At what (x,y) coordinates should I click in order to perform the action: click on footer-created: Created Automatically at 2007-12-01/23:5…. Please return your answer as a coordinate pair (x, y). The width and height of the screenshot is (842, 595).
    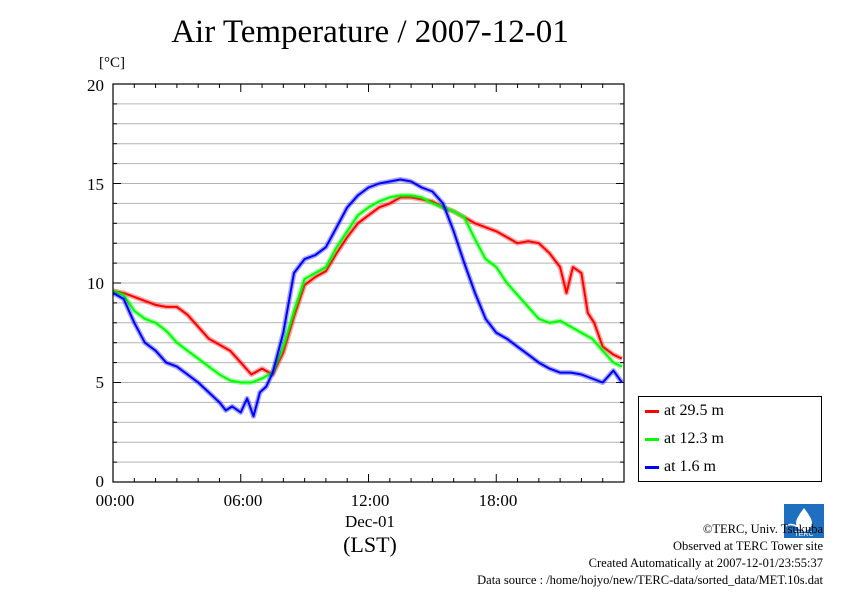
    Looking at the image, I should click on (705, 563).